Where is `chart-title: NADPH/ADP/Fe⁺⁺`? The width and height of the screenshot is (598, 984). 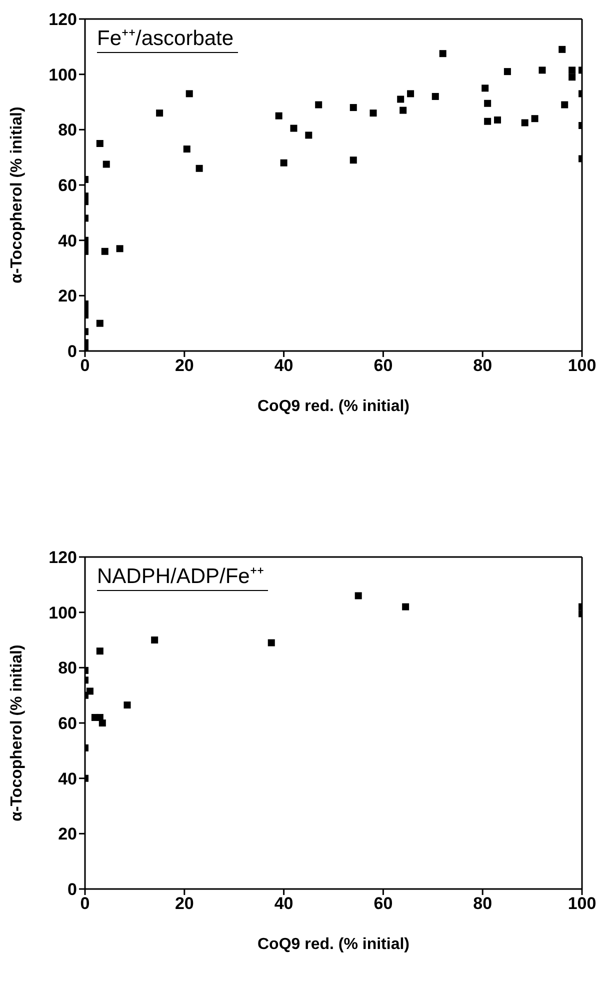
chart-title: NADPH/ADP/Fe⁺⁺ is located at coordinates (182, 577).